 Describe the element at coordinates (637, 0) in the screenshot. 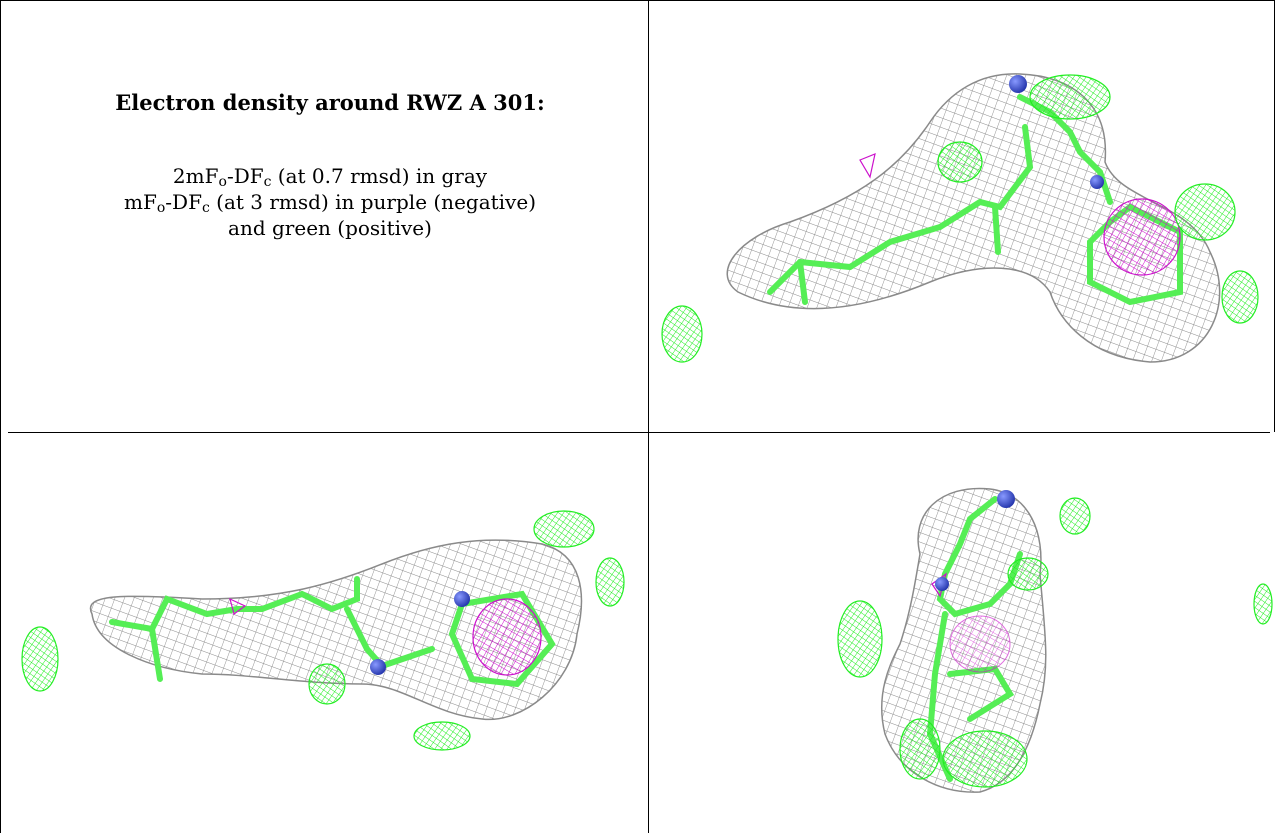

I see `grid-divider-top` at that location.